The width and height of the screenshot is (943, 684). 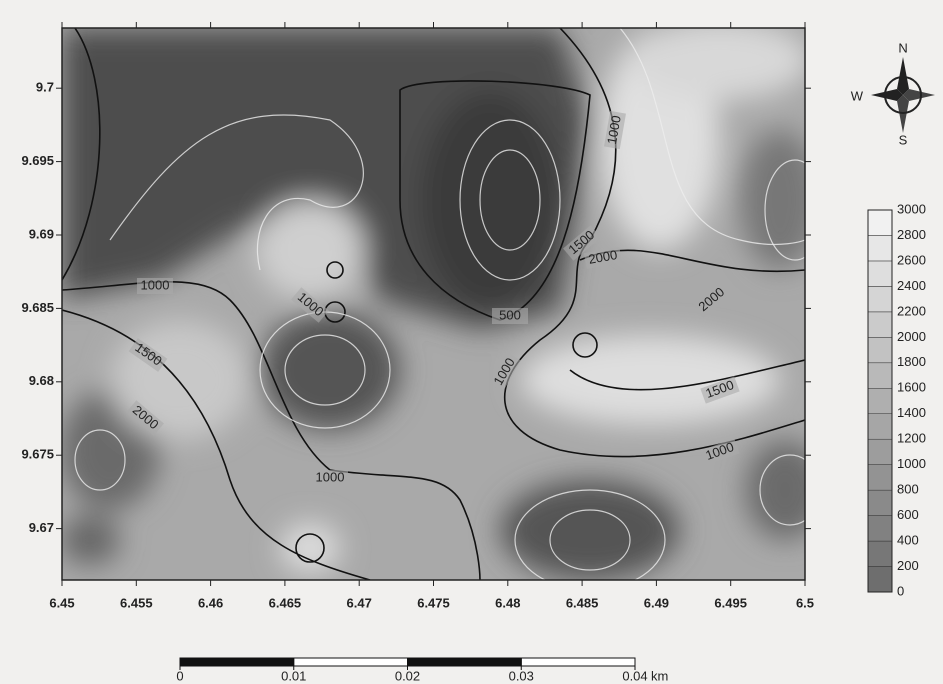 What do you see at coordinates (903, 139) in the screenshot?
I see `compass-s: S` at bounding box center [903, 139].